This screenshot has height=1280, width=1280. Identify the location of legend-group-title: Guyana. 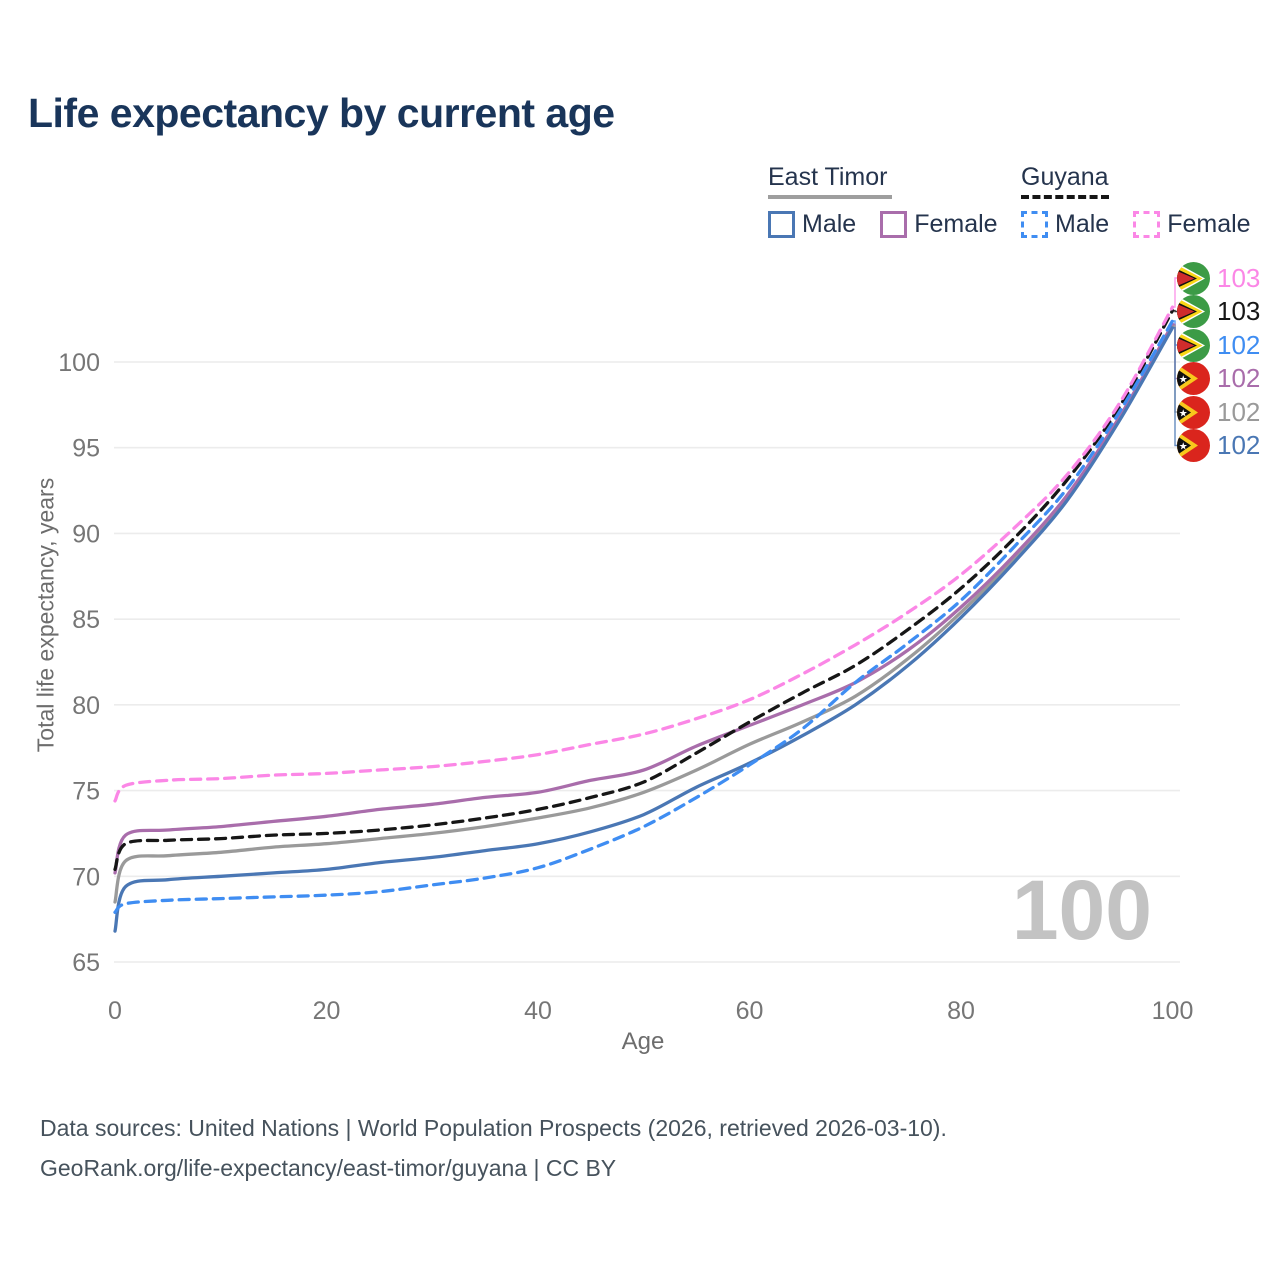
(1065, 177).